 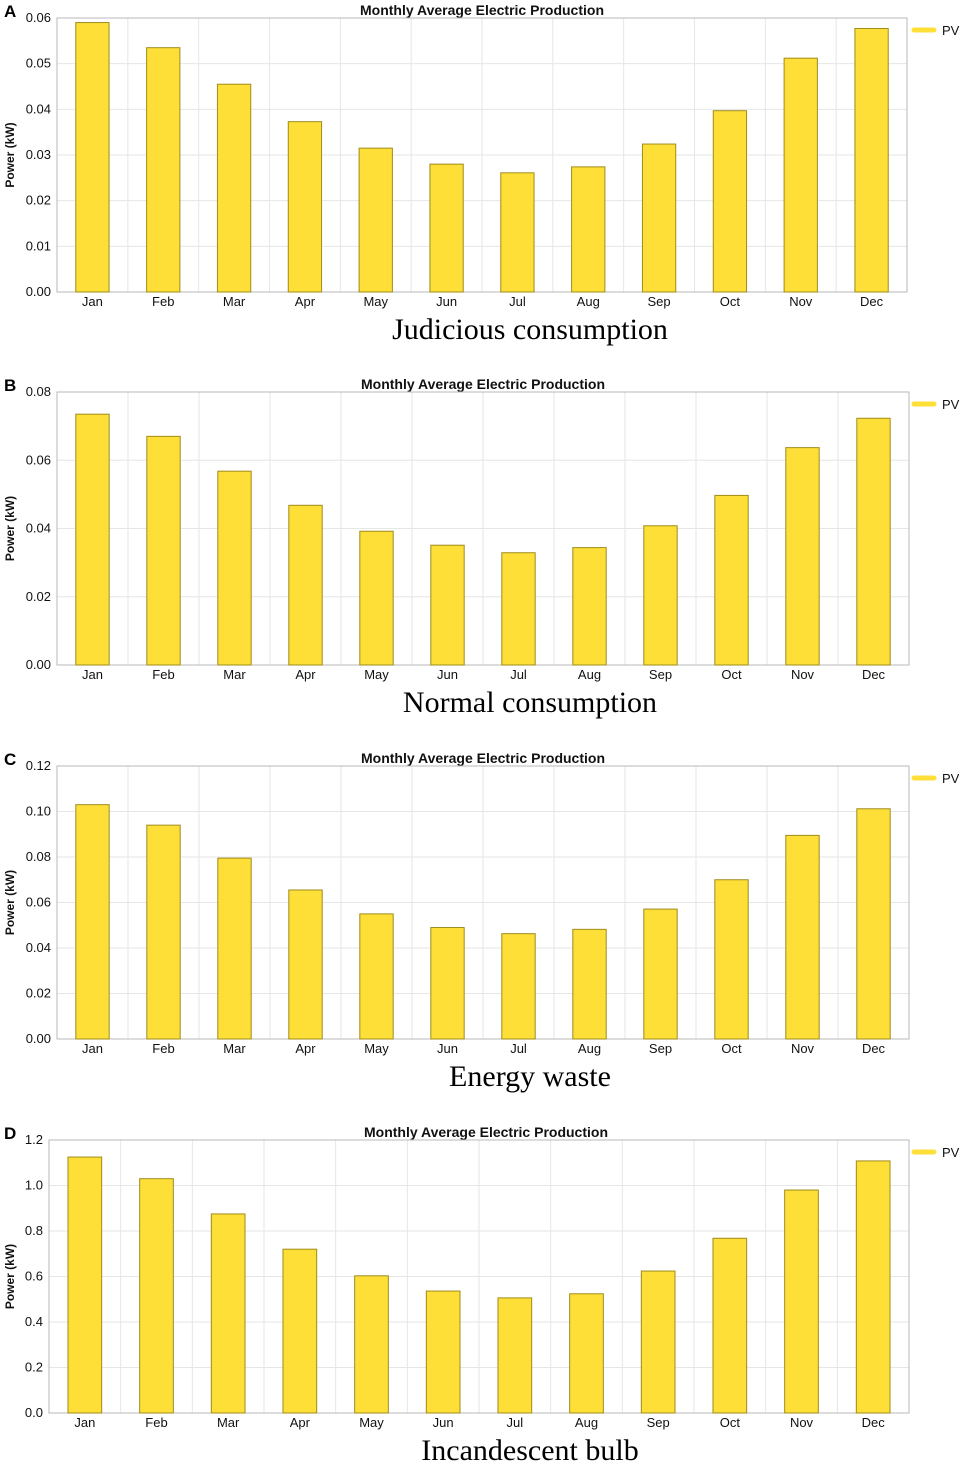 I want to click on y-tick-label: 1.2, so click(x=34, y=1139).